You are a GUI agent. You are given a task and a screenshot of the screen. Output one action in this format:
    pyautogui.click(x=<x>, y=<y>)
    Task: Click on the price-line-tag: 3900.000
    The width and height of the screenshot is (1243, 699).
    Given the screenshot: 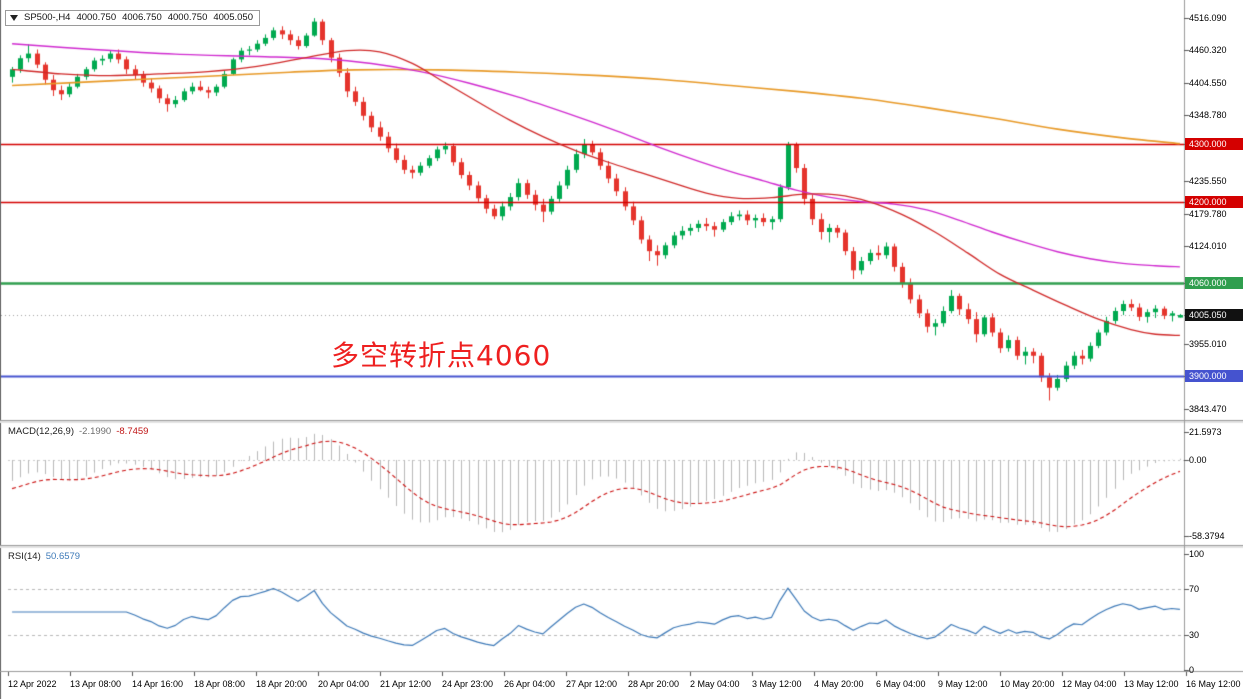 What is the action you would take?
    pyautogui.click(x=1214, y=376)
    